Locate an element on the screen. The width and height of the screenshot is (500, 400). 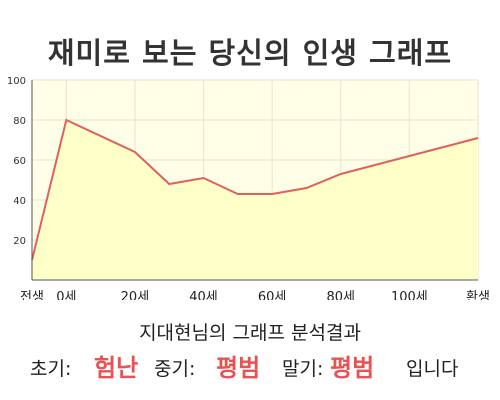
x-tick-label: 환생 is located at coordinates (478, 295).